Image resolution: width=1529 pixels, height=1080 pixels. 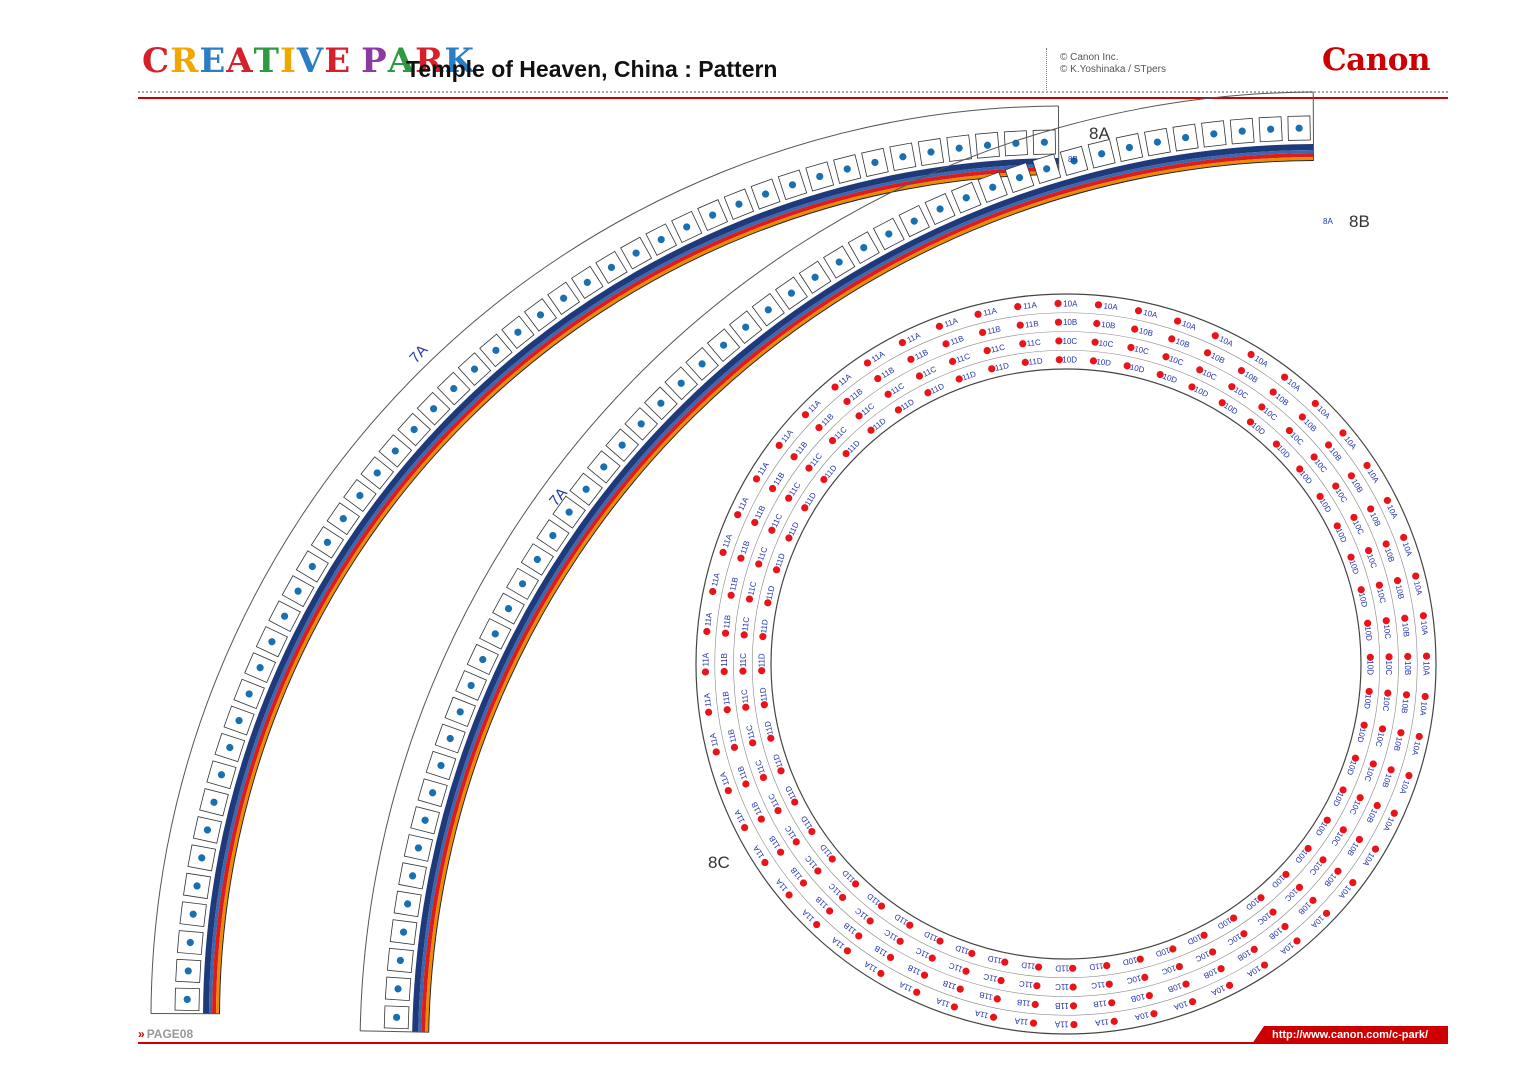 What do you see at coordinates (1073, 159) in the screenshot?
I see `tab-label-8b: 8B` at bounding box center [1073, 159].